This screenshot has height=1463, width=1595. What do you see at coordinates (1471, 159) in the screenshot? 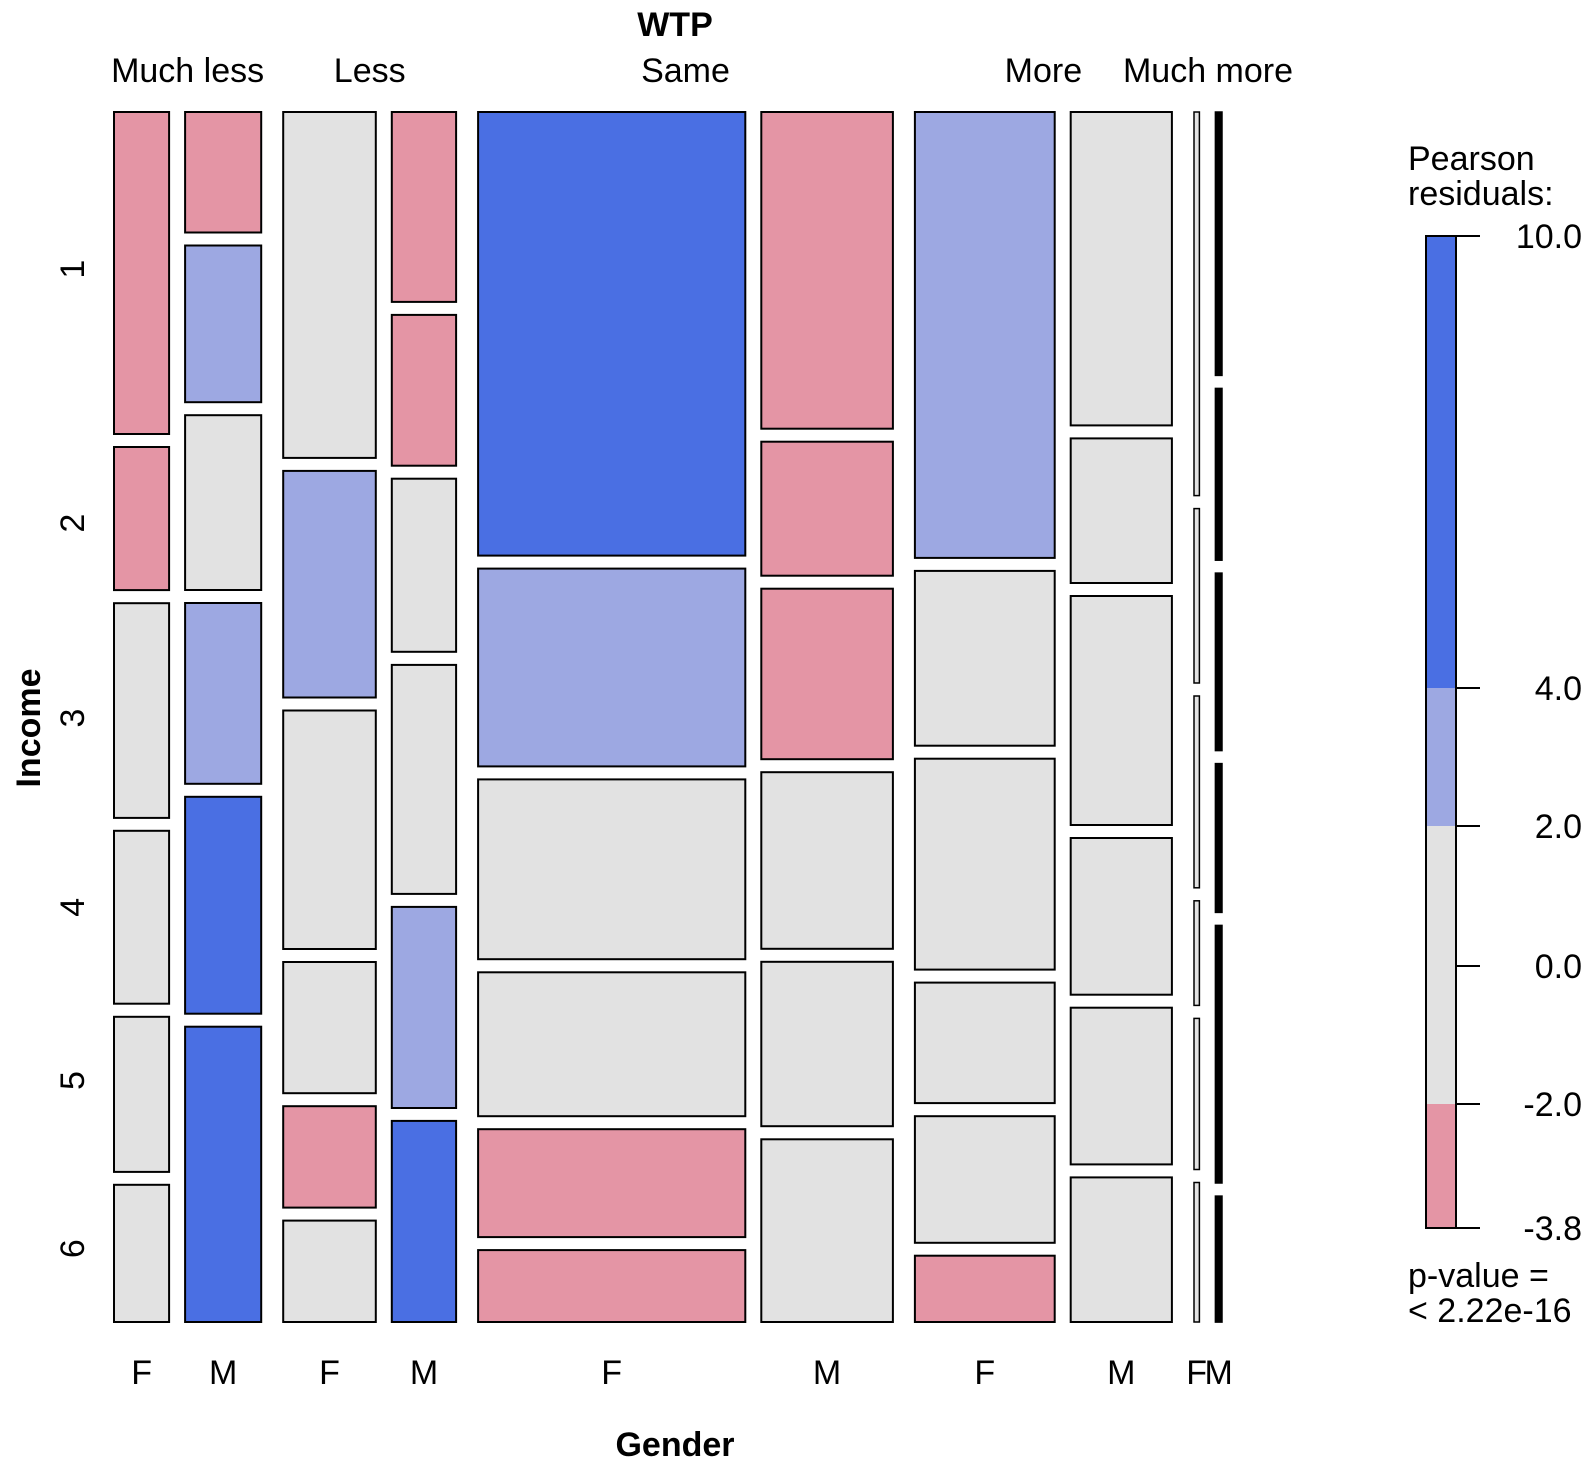
I see `legend-title-line1: Pearson` at bounding box center [1471, 159].